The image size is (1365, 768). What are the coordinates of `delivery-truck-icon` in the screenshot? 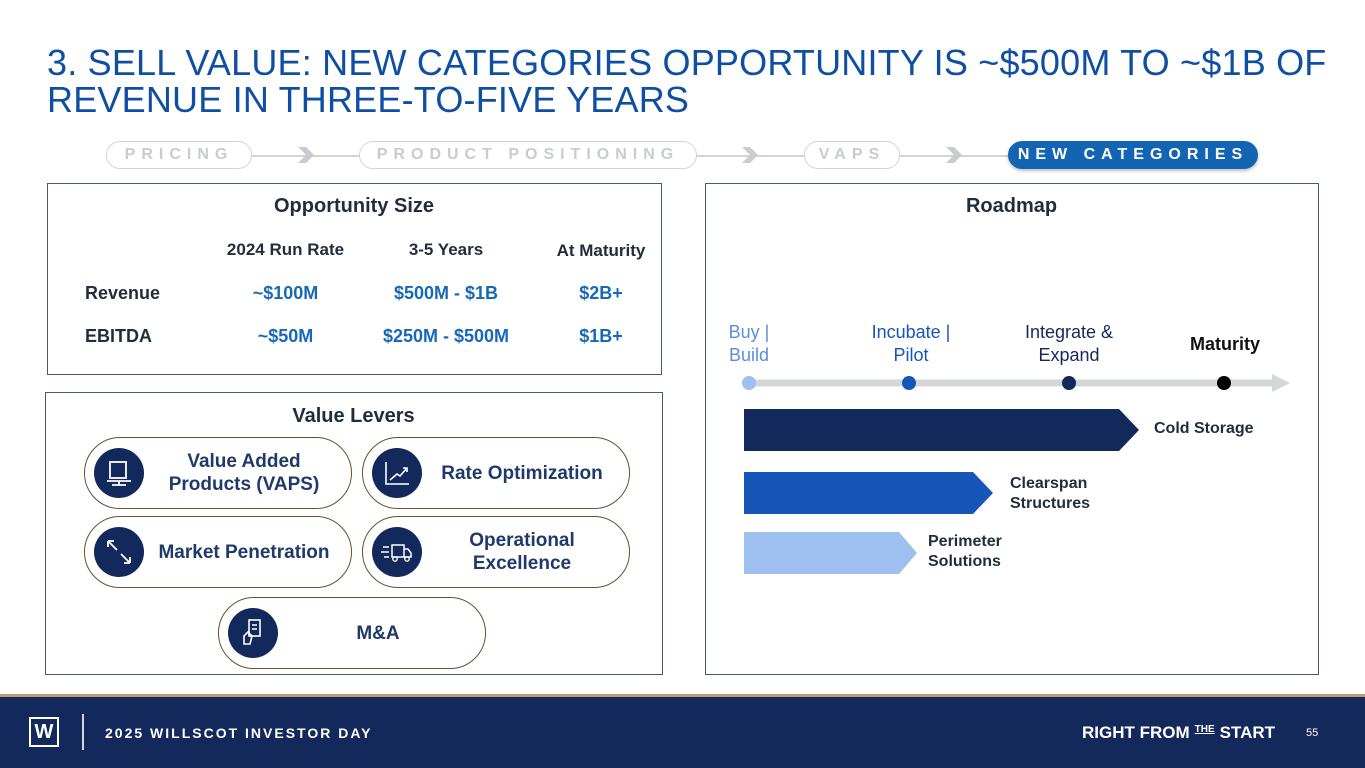 It's located at (397, 552).